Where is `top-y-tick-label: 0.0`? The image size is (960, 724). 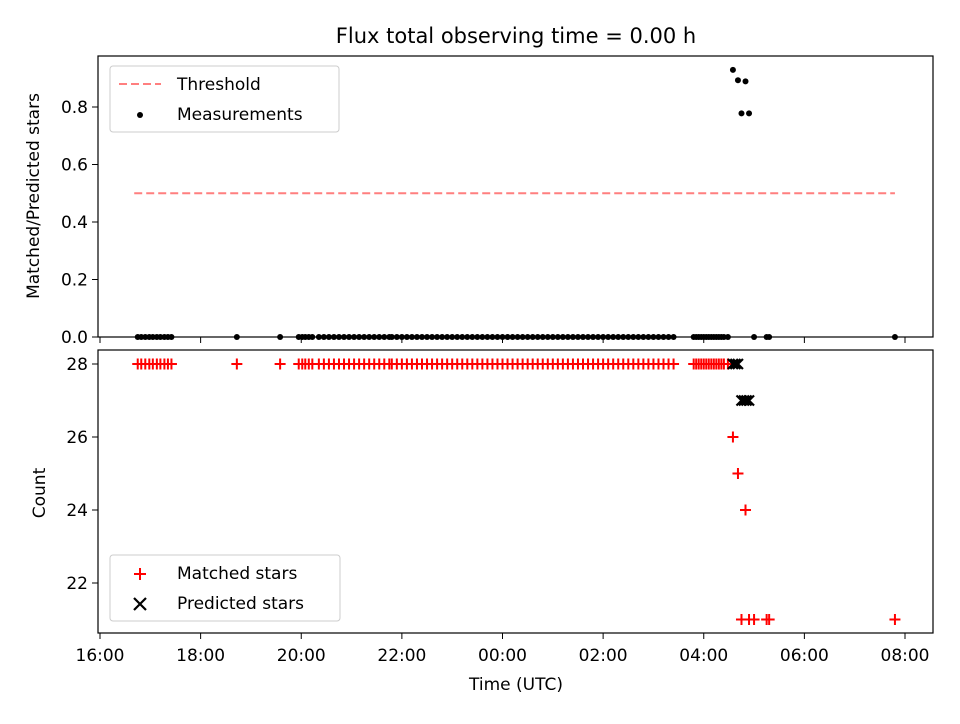 top-y-tick-label: 0.0 is located at coordinates (74, 338).